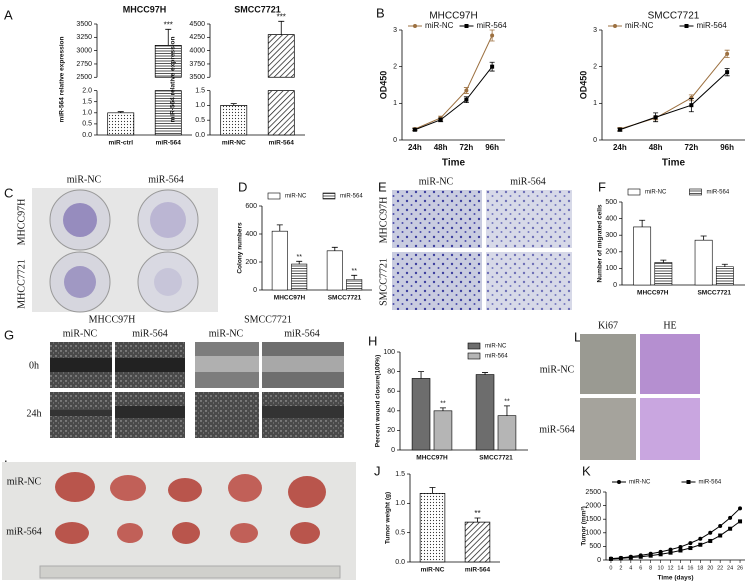 The image size is (755, 582). What do you see at coordinates (391, 430) in the screenshot?
I see `y-tick-label: 20` at bounding box center [391, 430].